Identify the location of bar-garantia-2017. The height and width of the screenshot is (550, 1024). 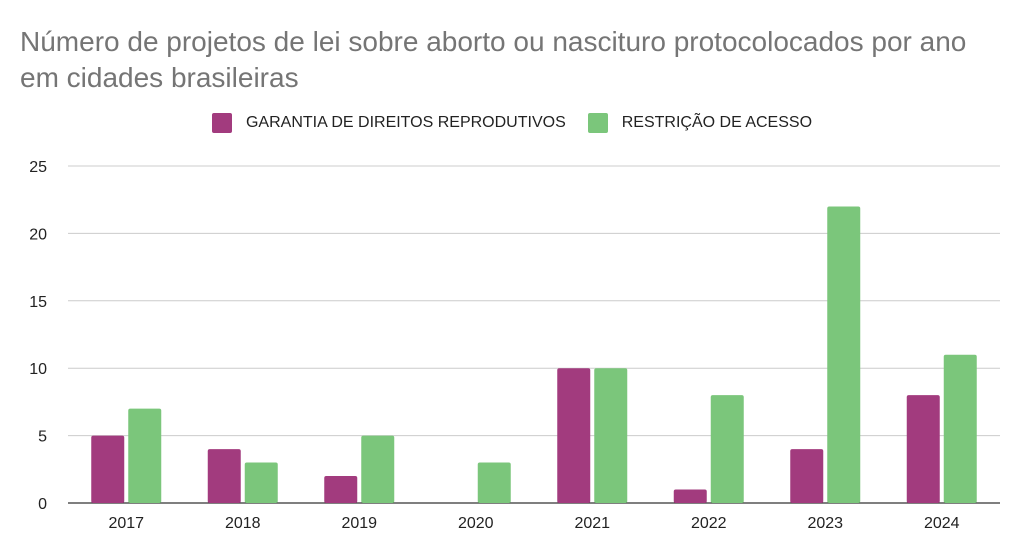
(108, 469).